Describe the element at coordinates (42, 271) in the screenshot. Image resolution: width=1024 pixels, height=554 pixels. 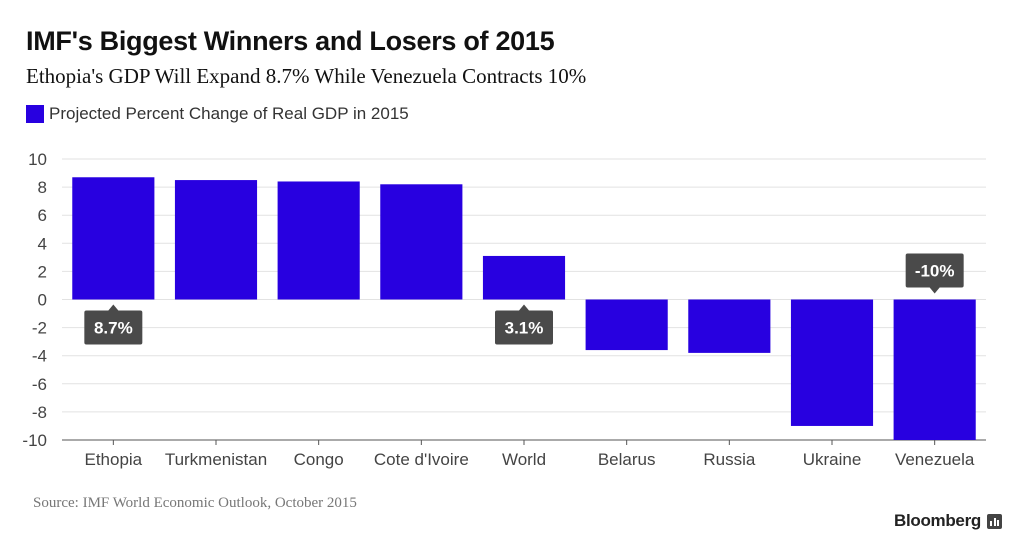
I see `y-tick-label: 2` at that location.